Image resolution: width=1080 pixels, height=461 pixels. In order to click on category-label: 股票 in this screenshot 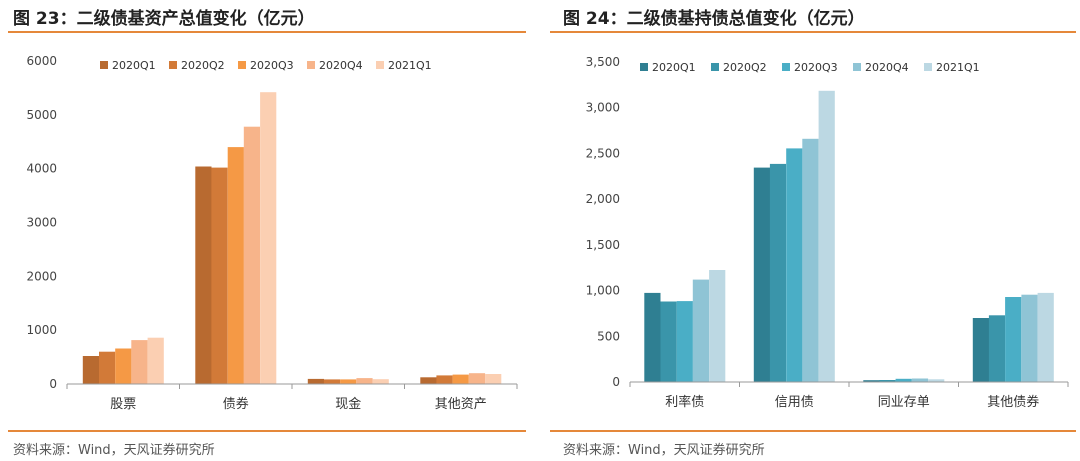, I will do `click(123, 404)`.